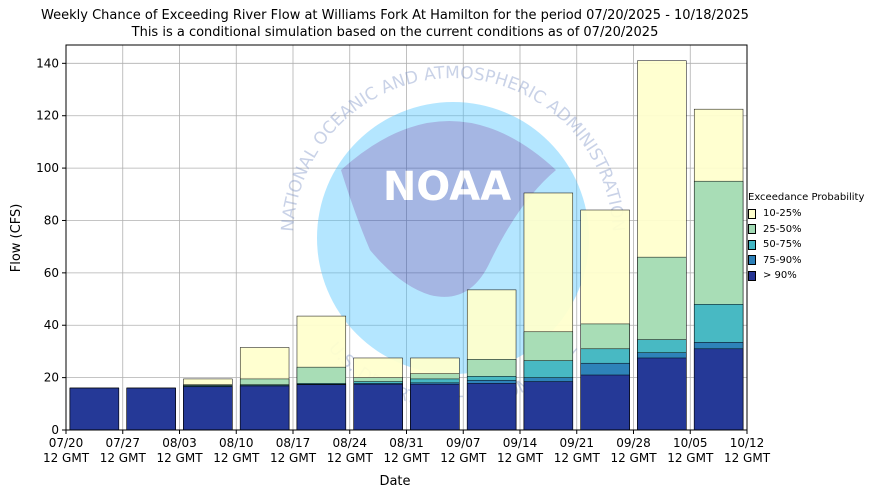  I want to click on y-tick-label: 20, so click(51, 378).